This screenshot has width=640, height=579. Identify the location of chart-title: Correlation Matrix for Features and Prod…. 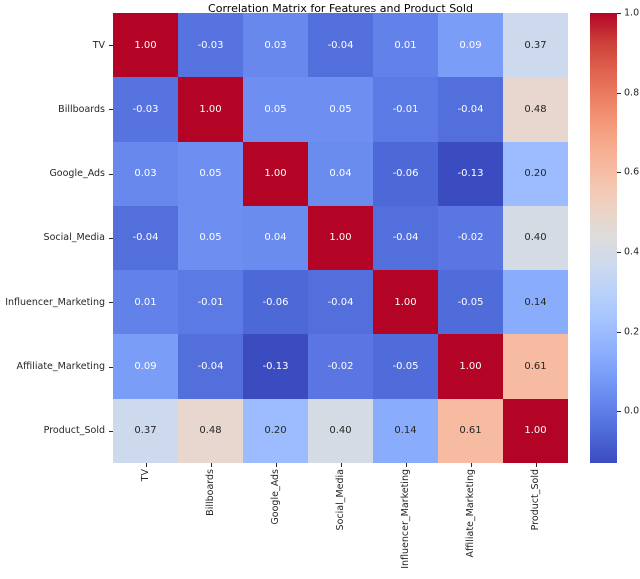
(340, 8).